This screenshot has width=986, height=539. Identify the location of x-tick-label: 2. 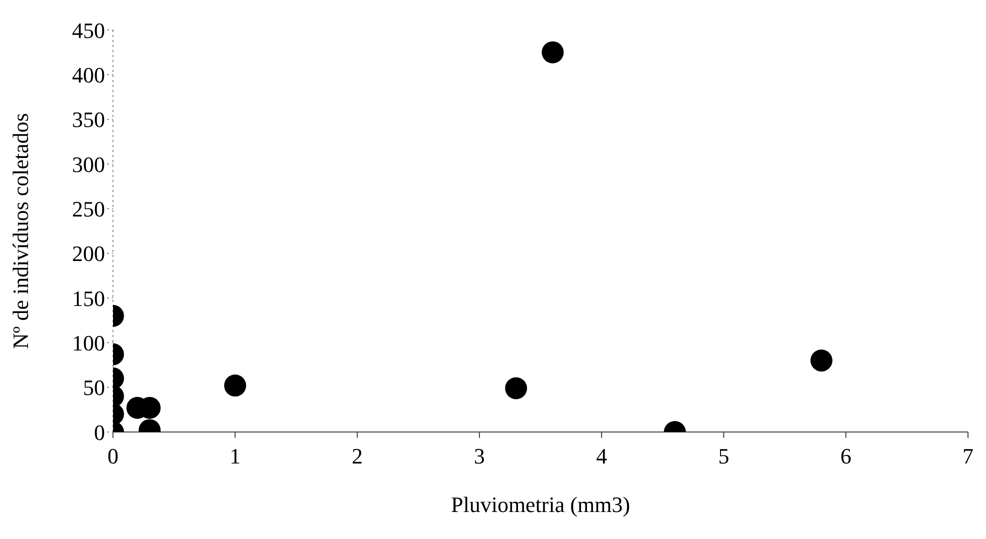
(357, 456).